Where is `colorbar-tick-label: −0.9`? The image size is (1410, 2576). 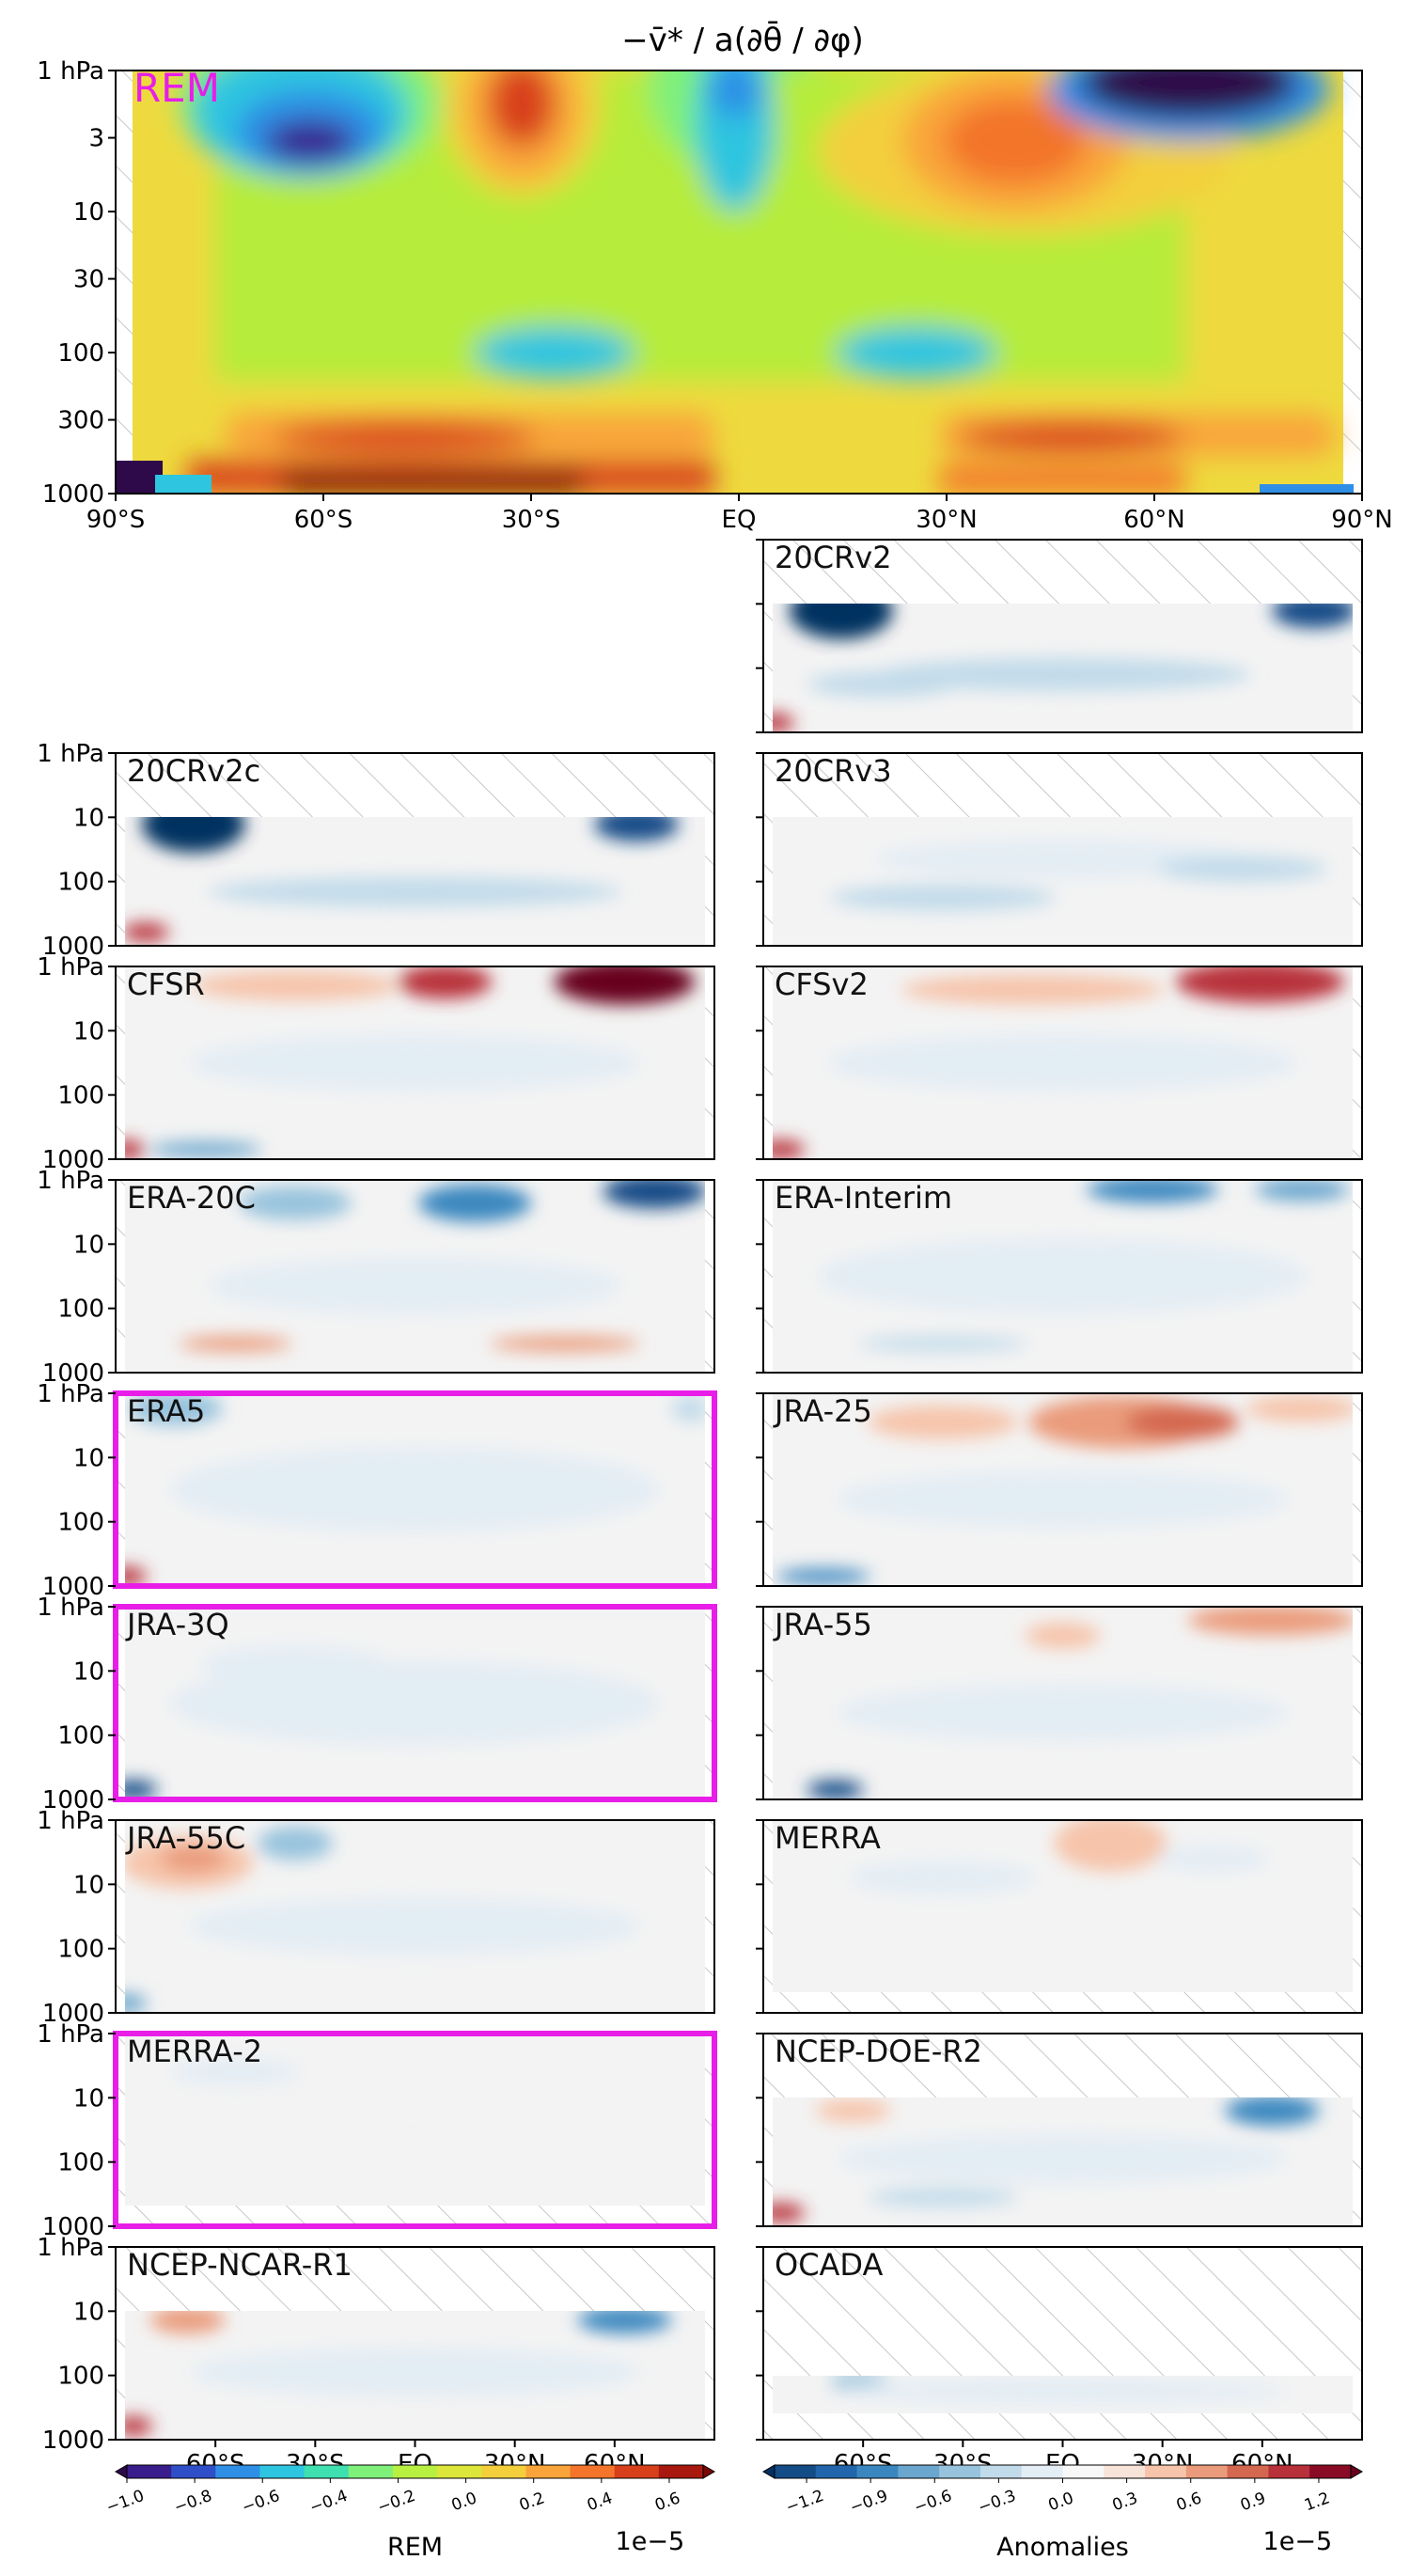
colorbar-tick-label: −0.9 is located at coordinates (869, 2503).